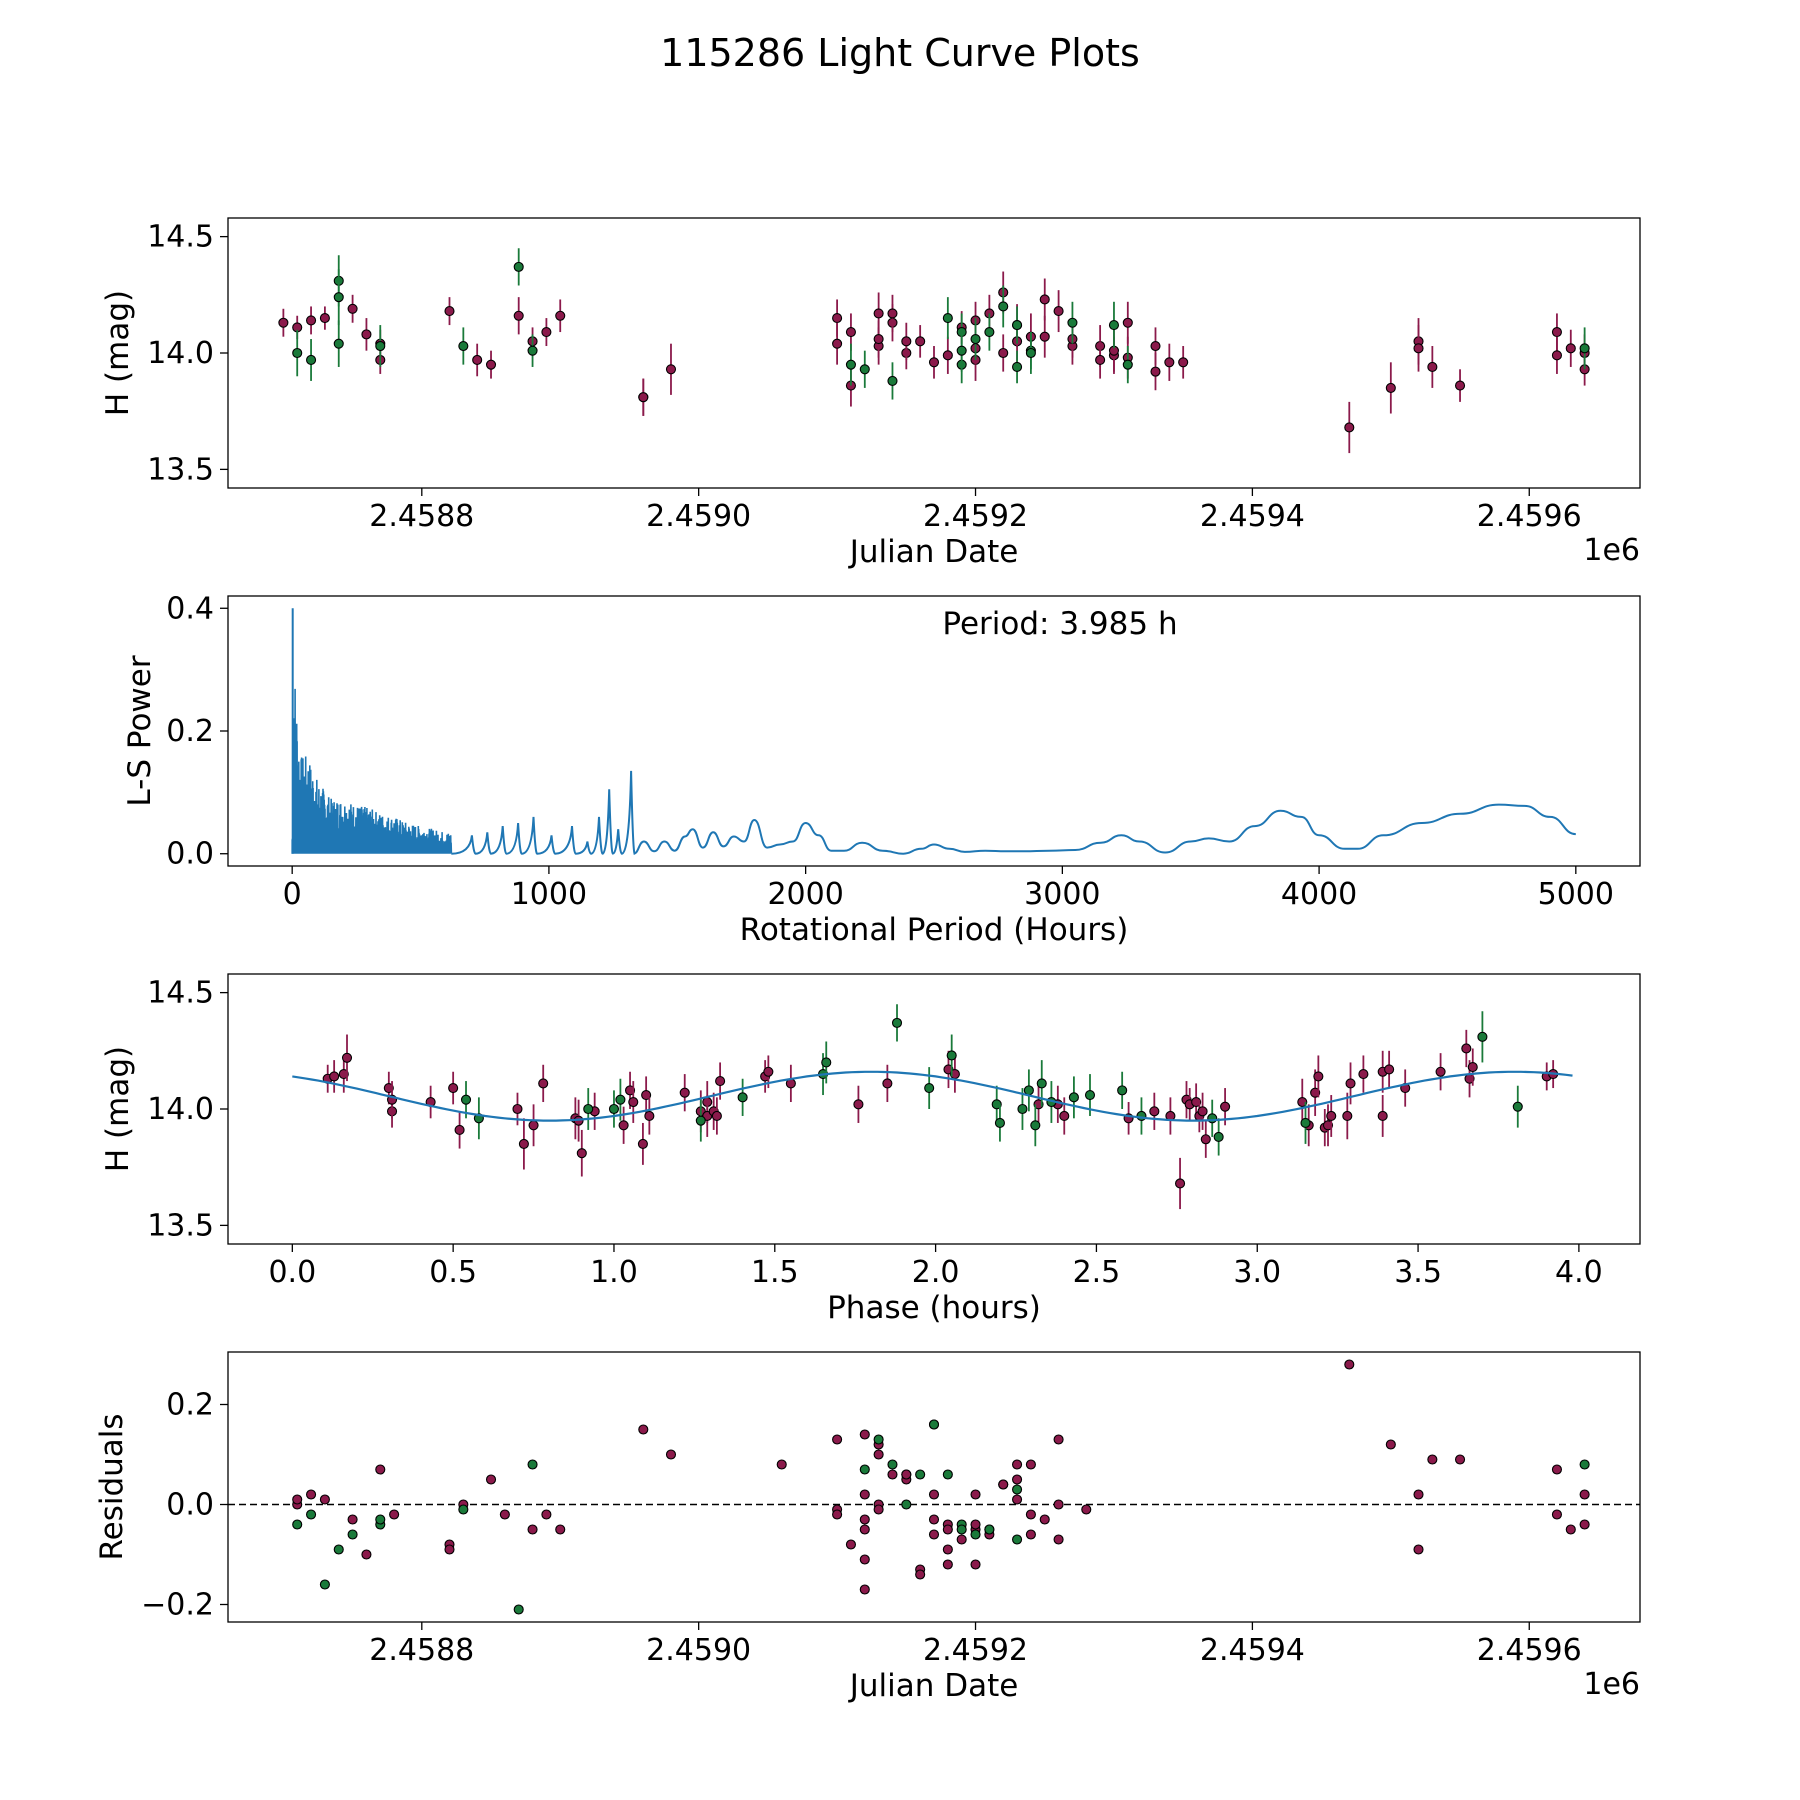 The height and width of the screenshot is (1800, 1800). What do you see at coordinates (875, 1133) in the screenshot?
I see `phased-ticks: 0.0 0.5 1.0 1.5 2.0 2.5 3.0 3.5 4.0 13.5 14.0 14.5` at bounding box center [875, 1133].